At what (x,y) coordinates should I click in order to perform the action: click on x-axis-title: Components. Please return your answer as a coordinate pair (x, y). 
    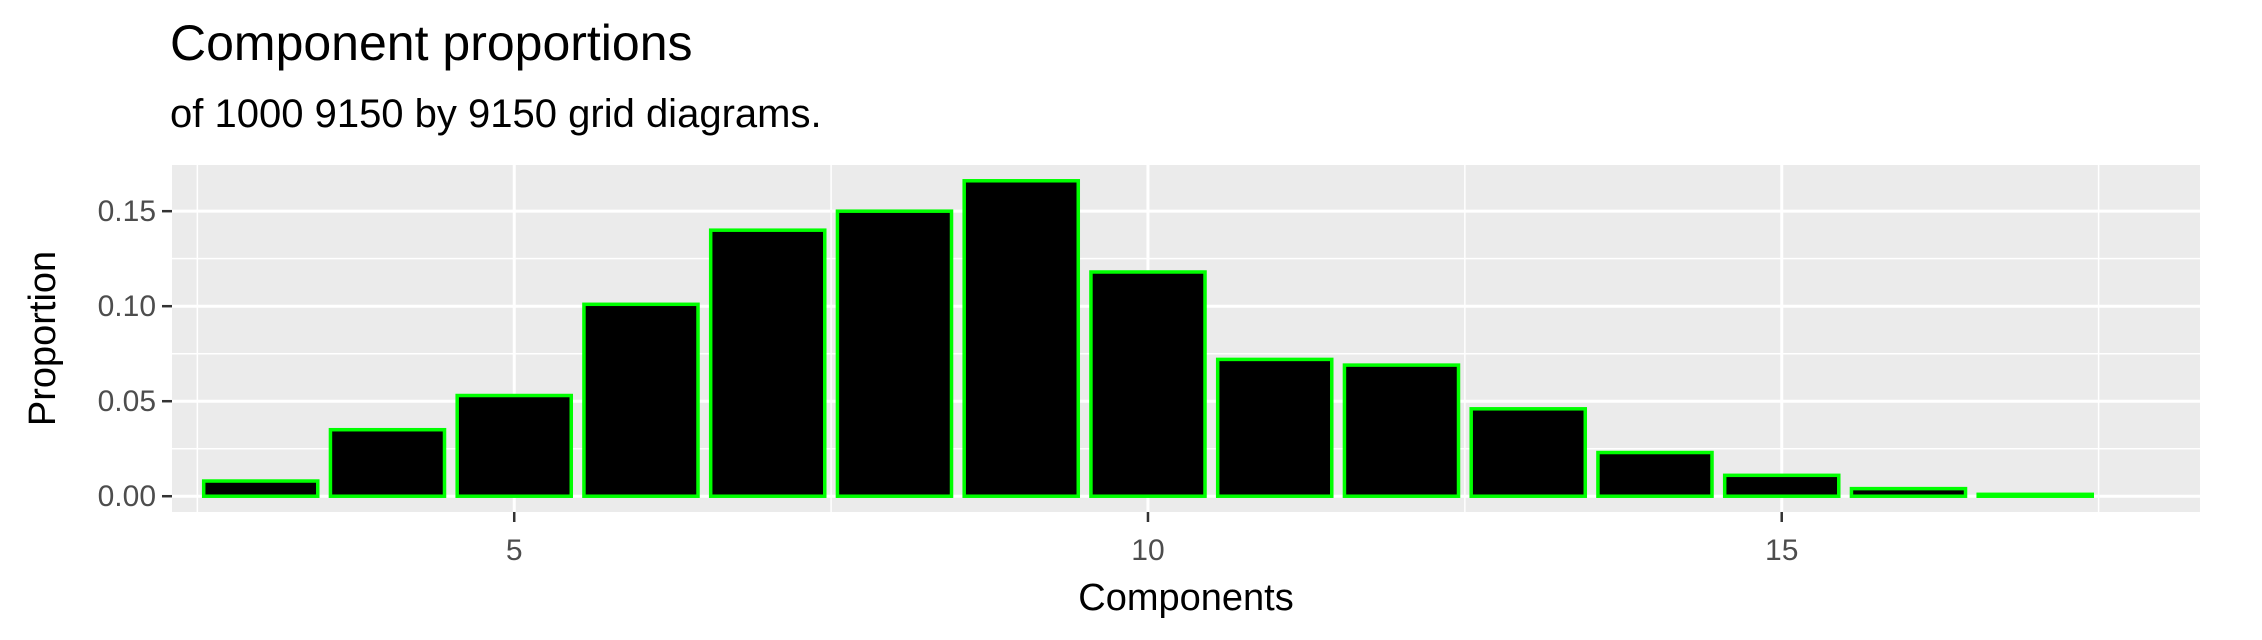
    Looking at the image, I should click on (1185, 598).